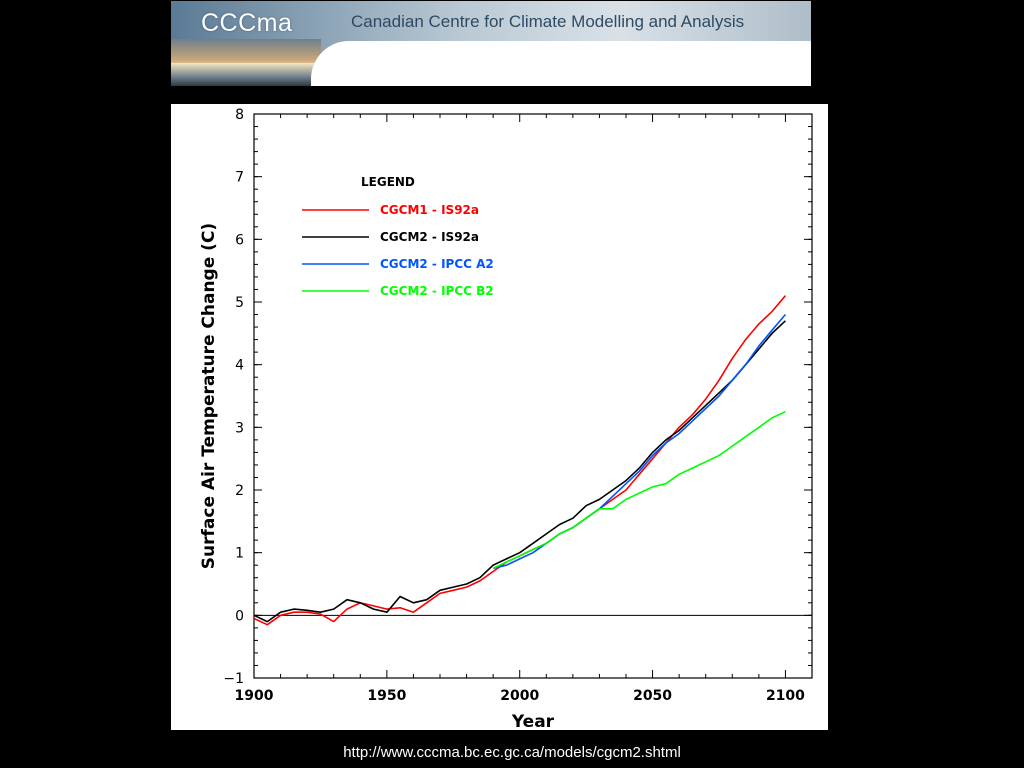 Image resolution: width=1024 pixels, height=768 pixels. Describe the element at coordinates (247, 23) in the screenshot. I see `banner-brand: CCCma` at that location.